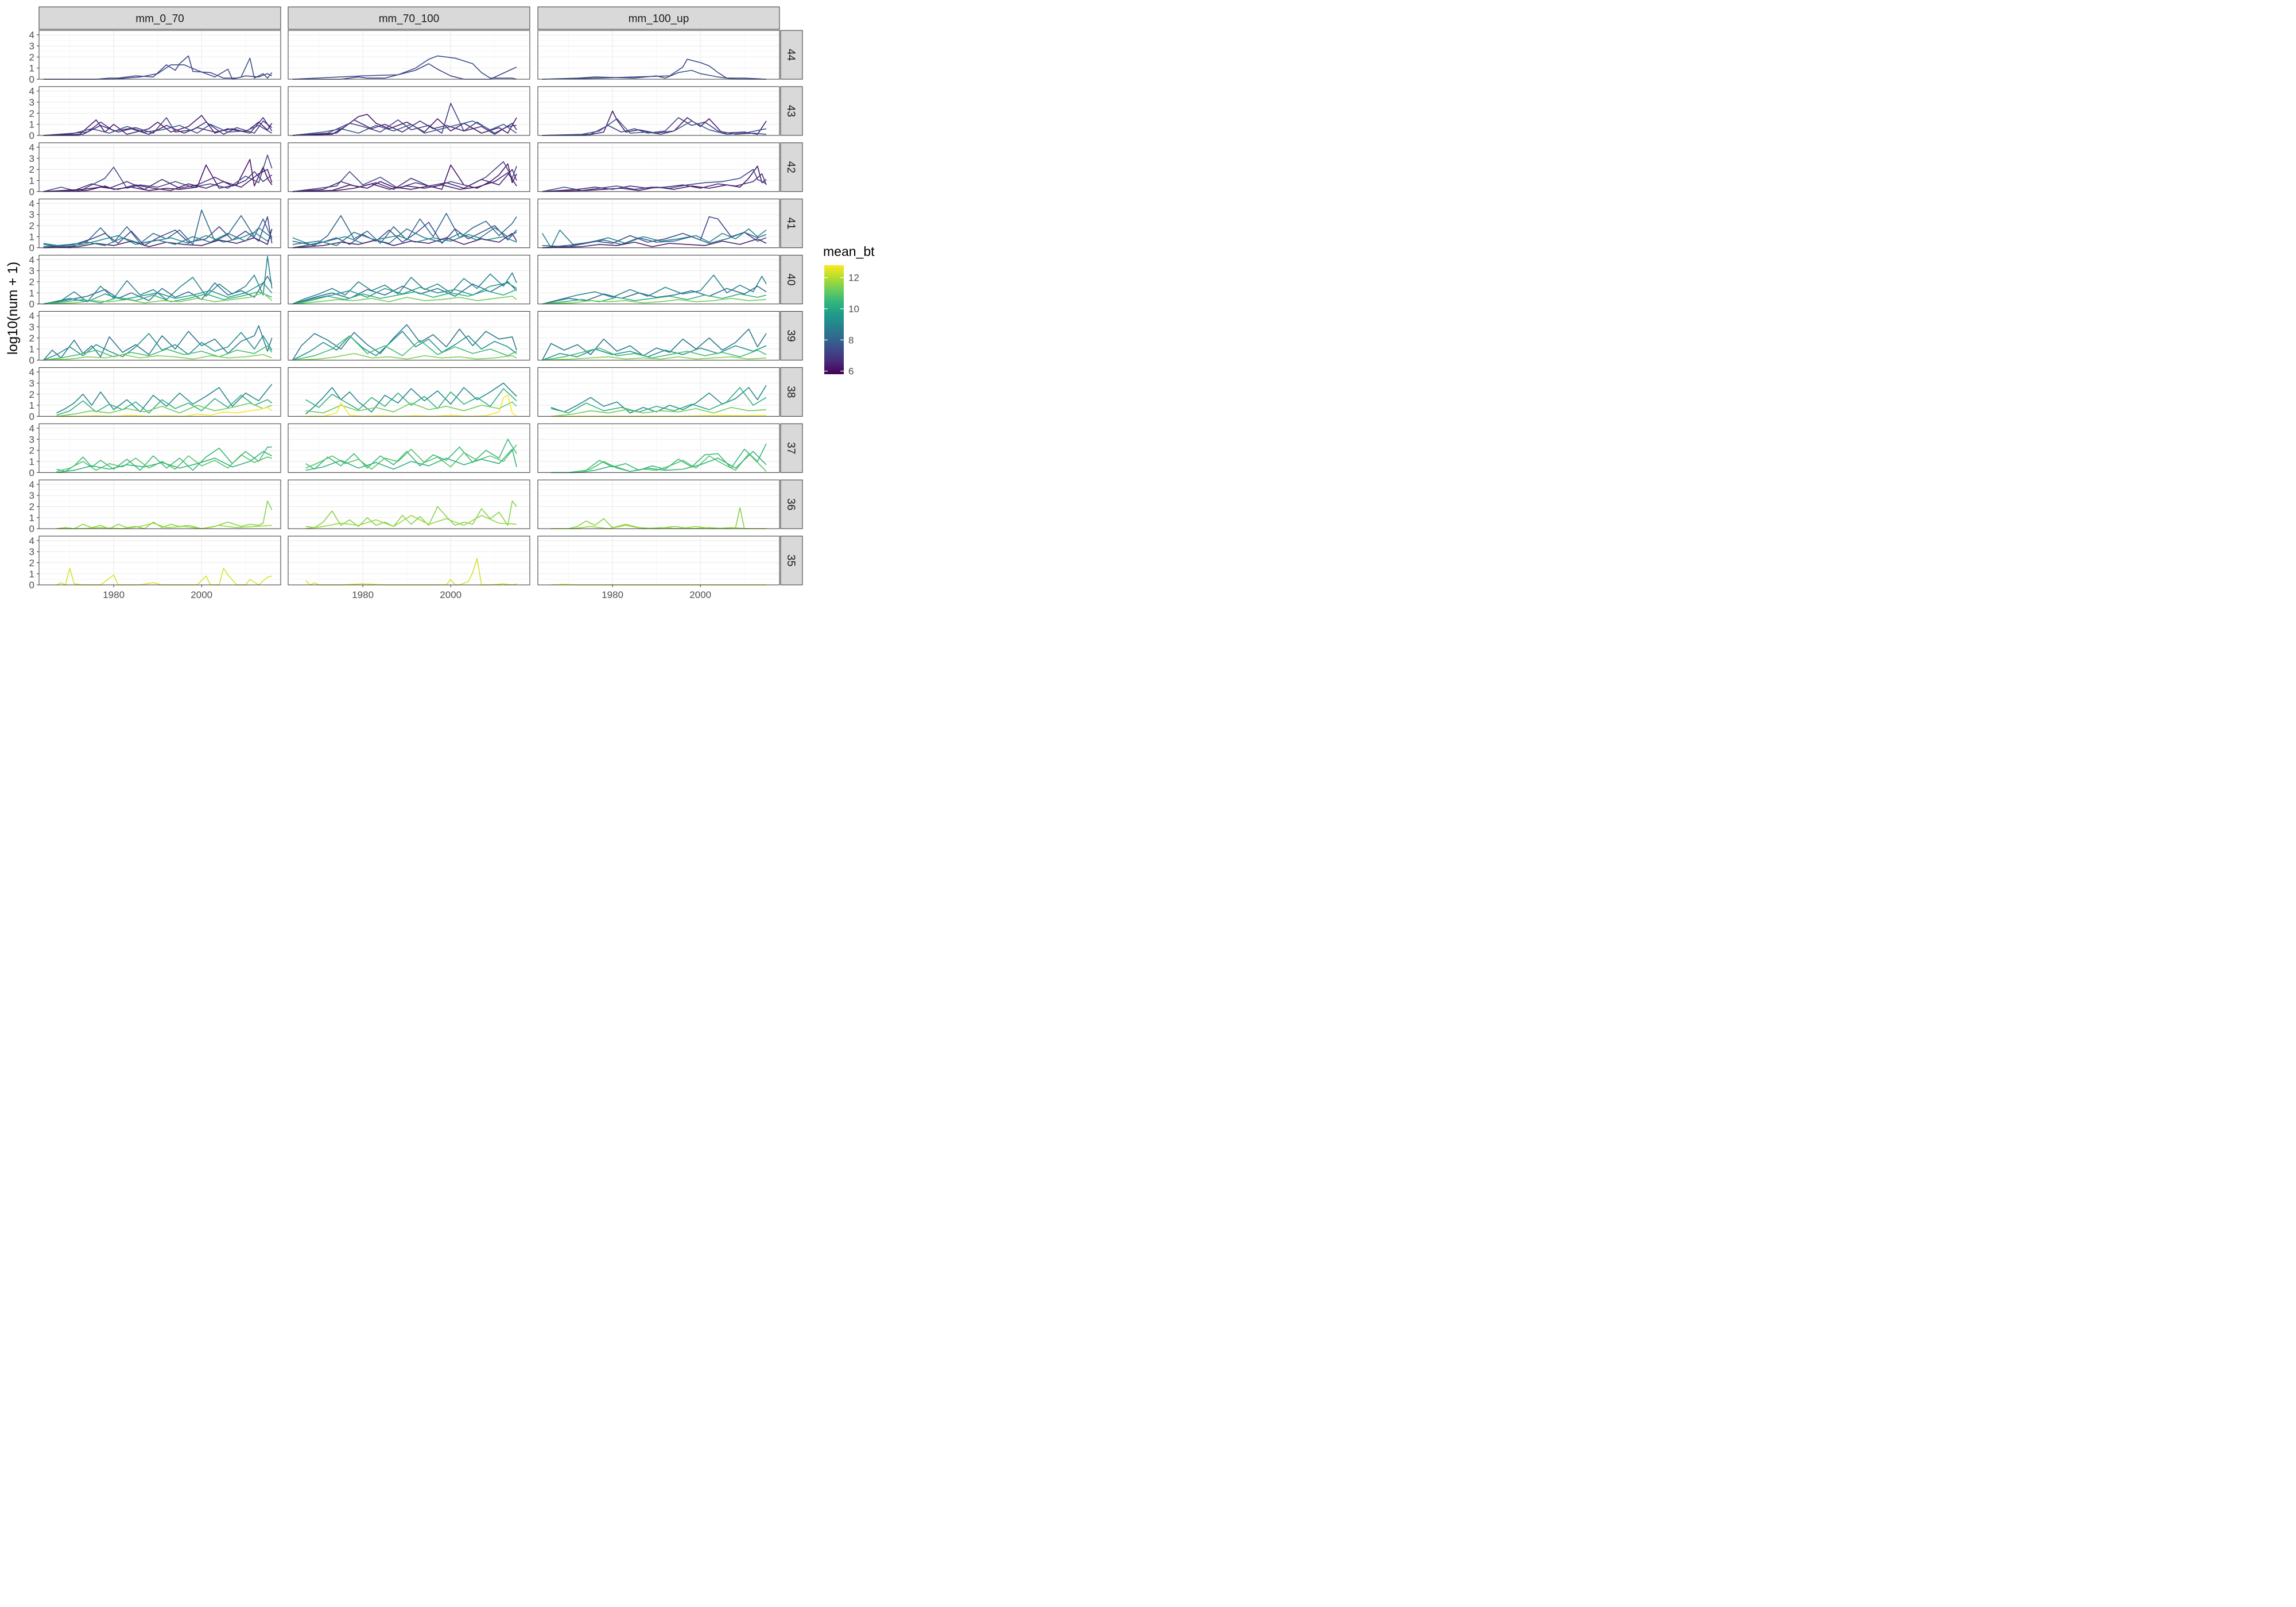  Describe the element at coordinates (853, 310) in the screenshot. I see `colorbar-label: 10` at that location.